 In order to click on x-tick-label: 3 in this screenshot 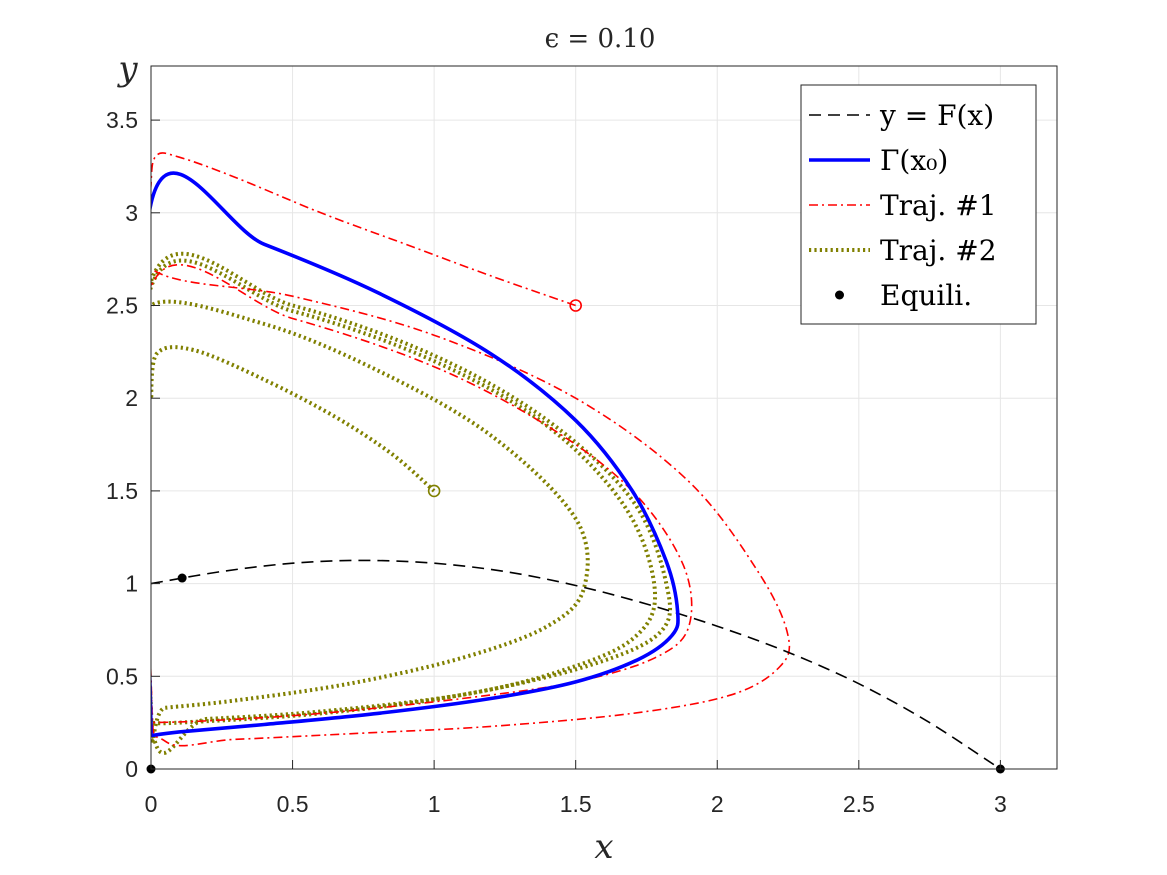, I will do `click(1000, 804)`.